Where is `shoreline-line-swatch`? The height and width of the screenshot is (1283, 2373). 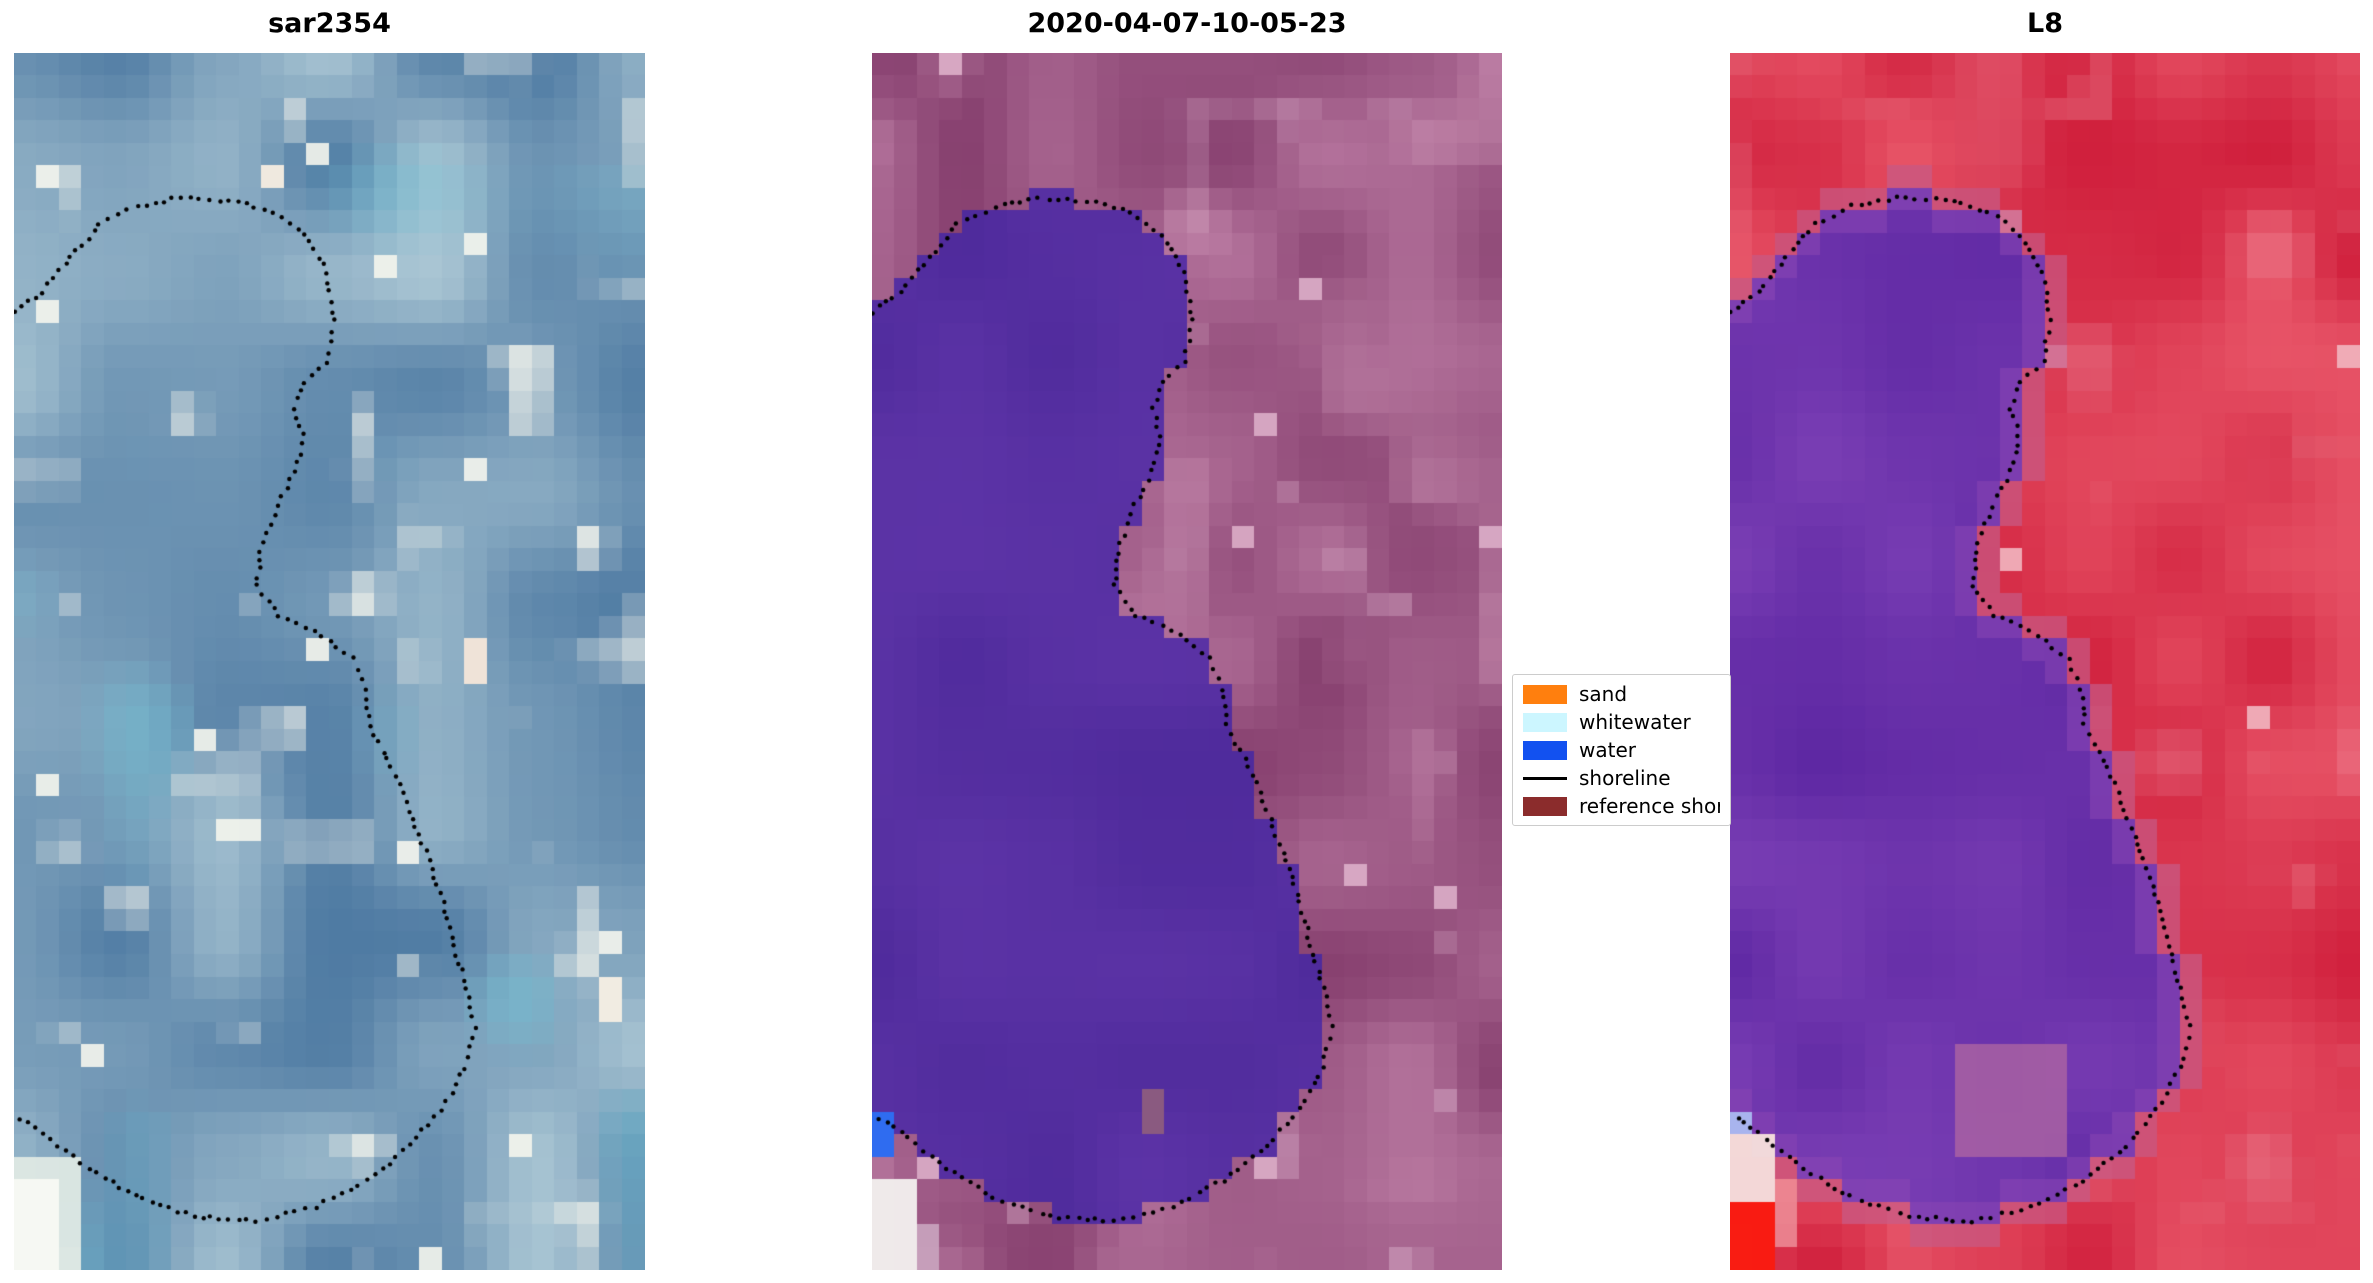 shoreline-line-swatch is located at coordinates (1545, 778).